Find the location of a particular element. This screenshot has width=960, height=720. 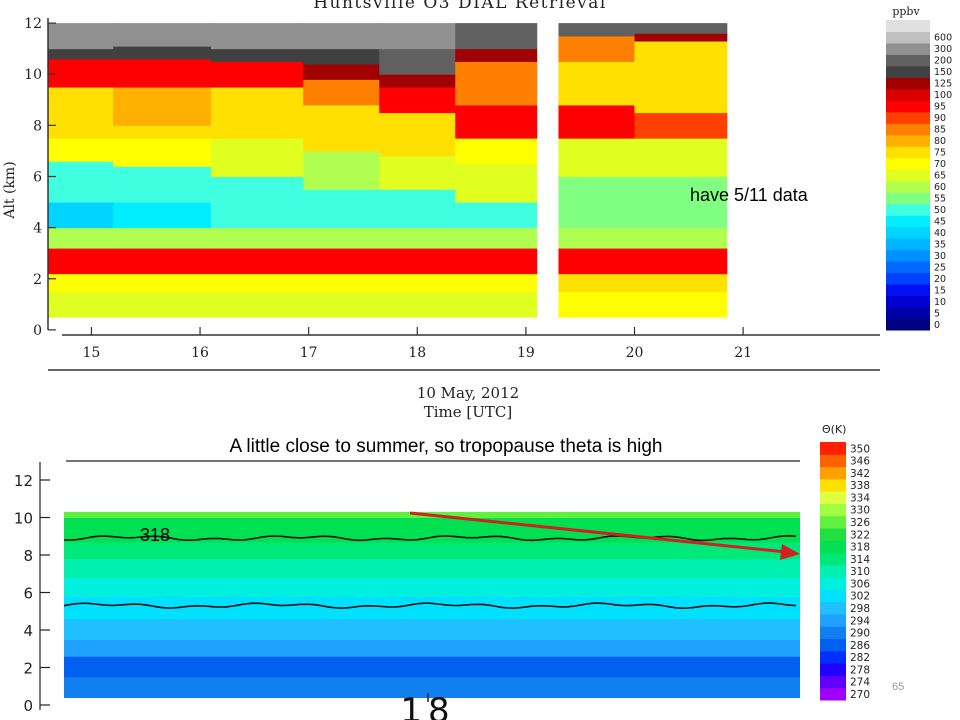

top-colorbar-label: 0 is located at coordinates (937, 325).